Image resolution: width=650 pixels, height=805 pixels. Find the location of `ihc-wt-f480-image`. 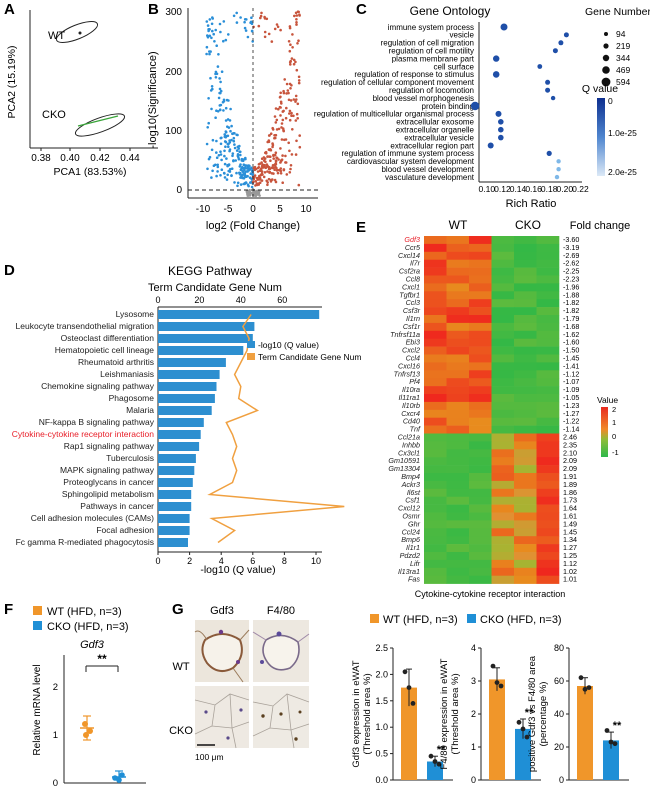

ihc-wt-f480-image is located at coordinates (281, 651).